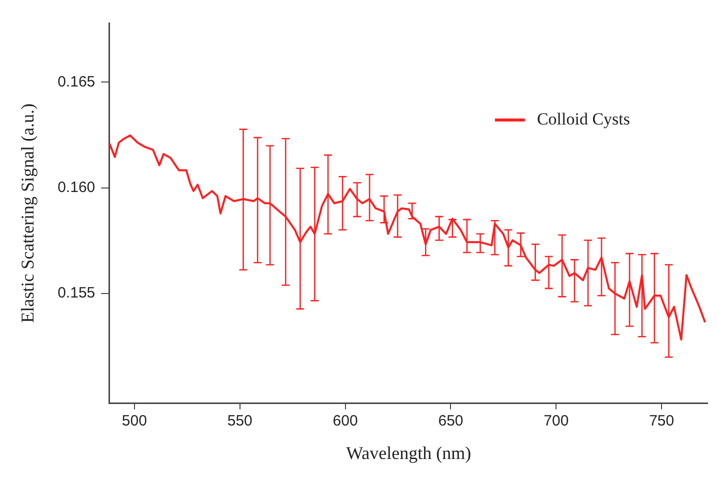 Image resolution: width=717 pixels, height=481 pixels. What do you see at coordinates (583, 118) in the screenshot?
I see `legend-label: Colloid Cysts` at bounding box center [583, 118].